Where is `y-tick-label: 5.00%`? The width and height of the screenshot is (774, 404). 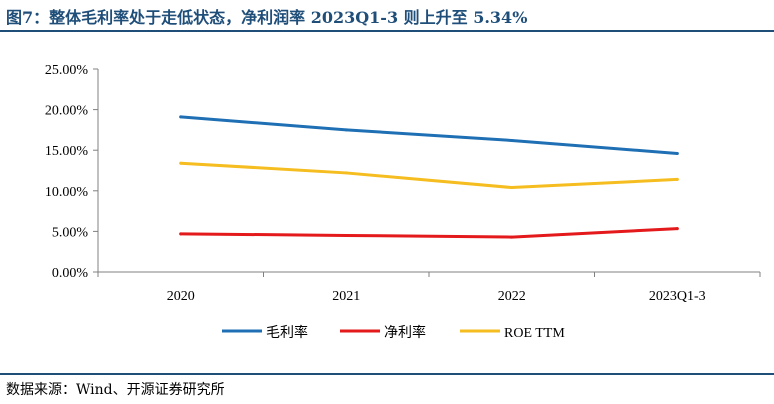
y-tick-label: 5.00% is located at coordinates (70, 232).